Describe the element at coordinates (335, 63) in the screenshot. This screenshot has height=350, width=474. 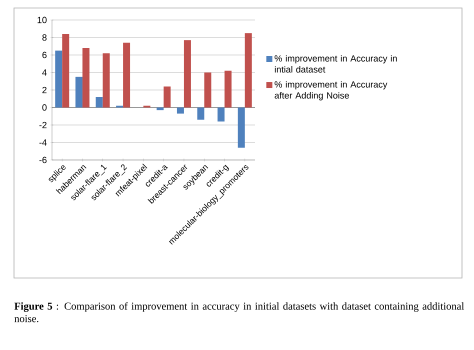
I see `legend-label: % improvement in Accuracy in intial dataset` at that location.